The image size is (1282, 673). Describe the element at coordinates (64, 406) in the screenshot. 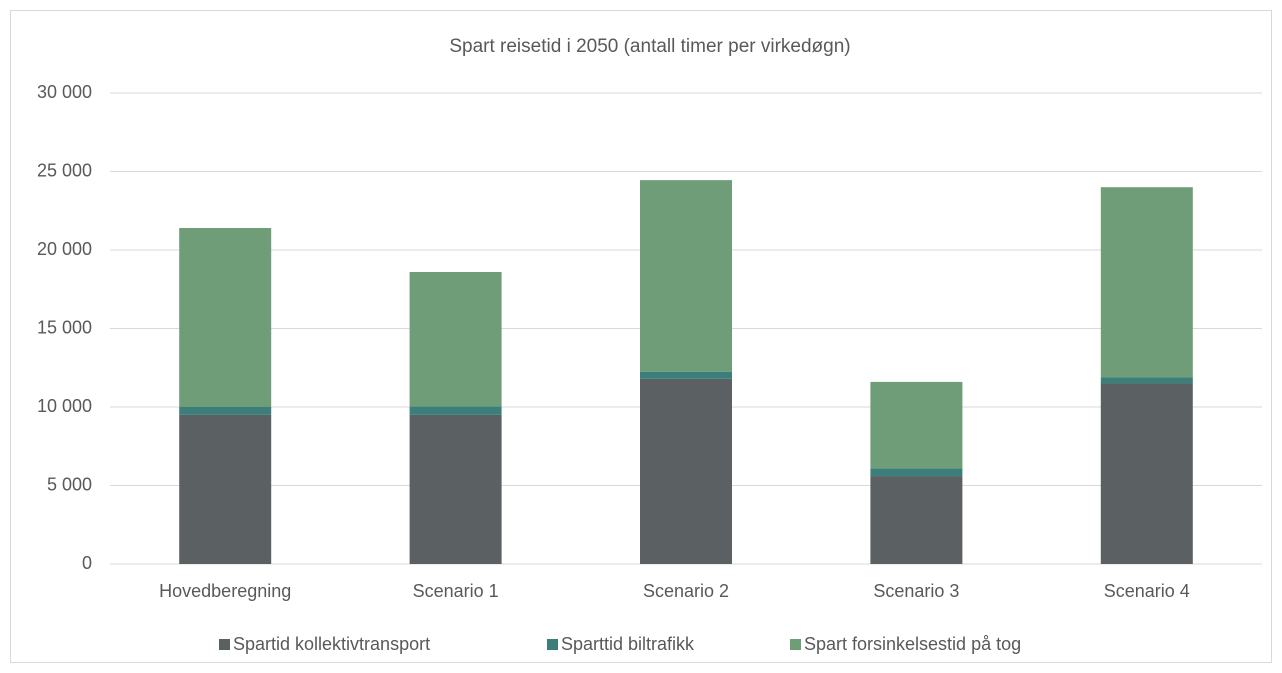

I see `y-tick-label: 10 000` at that location.